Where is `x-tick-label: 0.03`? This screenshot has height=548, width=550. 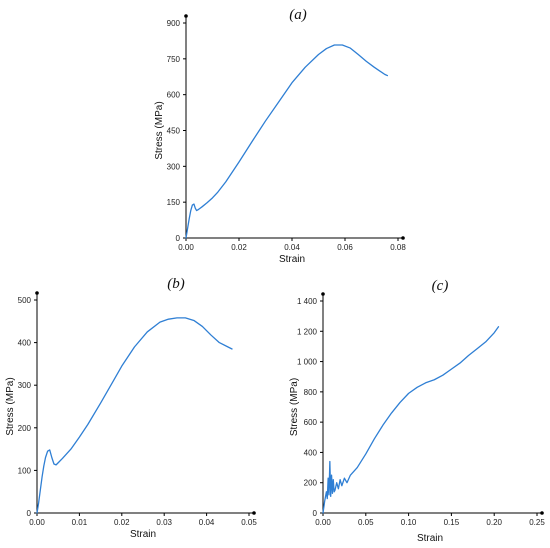
x-tick-label: 0.03 is located at coordinates (164, 522).